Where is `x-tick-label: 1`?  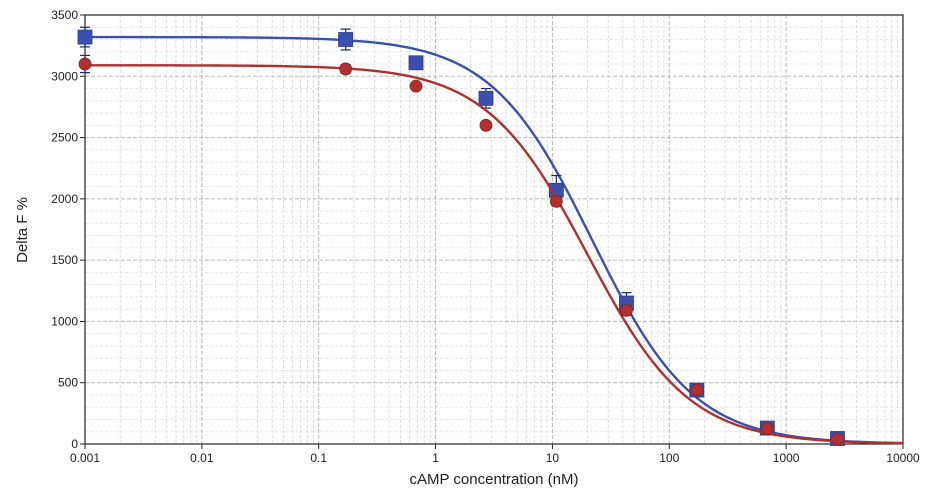 x-tick-label: 1 is located at coordinates (435, 458).